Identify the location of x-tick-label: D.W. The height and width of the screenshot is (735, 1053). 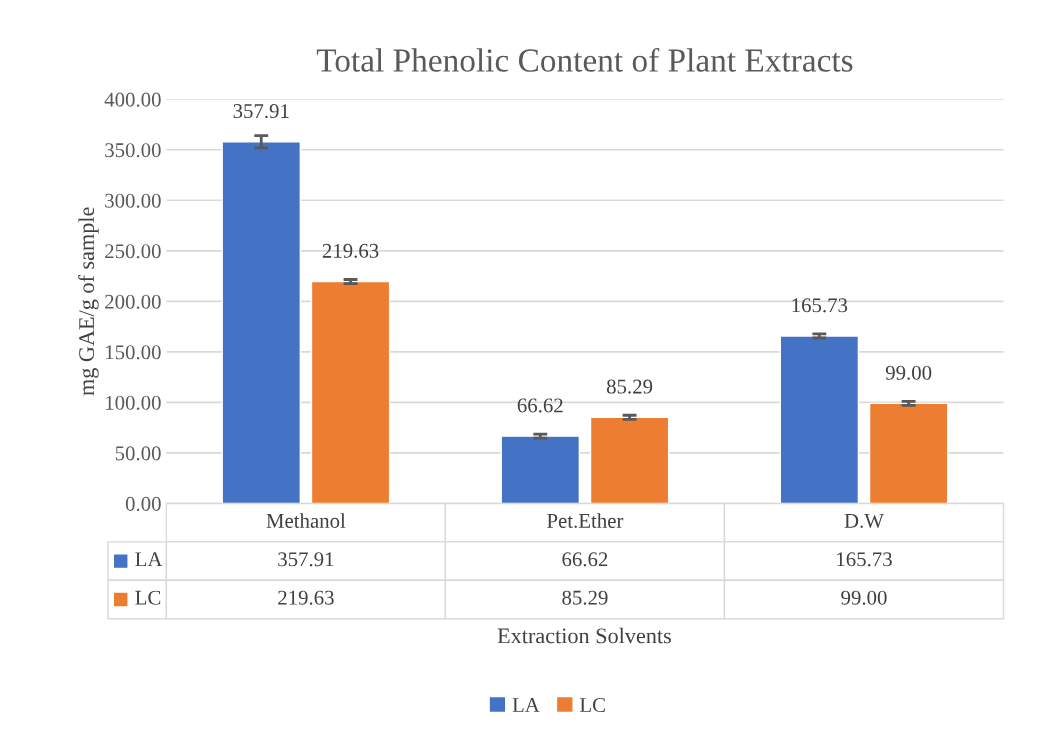
(864, 521).